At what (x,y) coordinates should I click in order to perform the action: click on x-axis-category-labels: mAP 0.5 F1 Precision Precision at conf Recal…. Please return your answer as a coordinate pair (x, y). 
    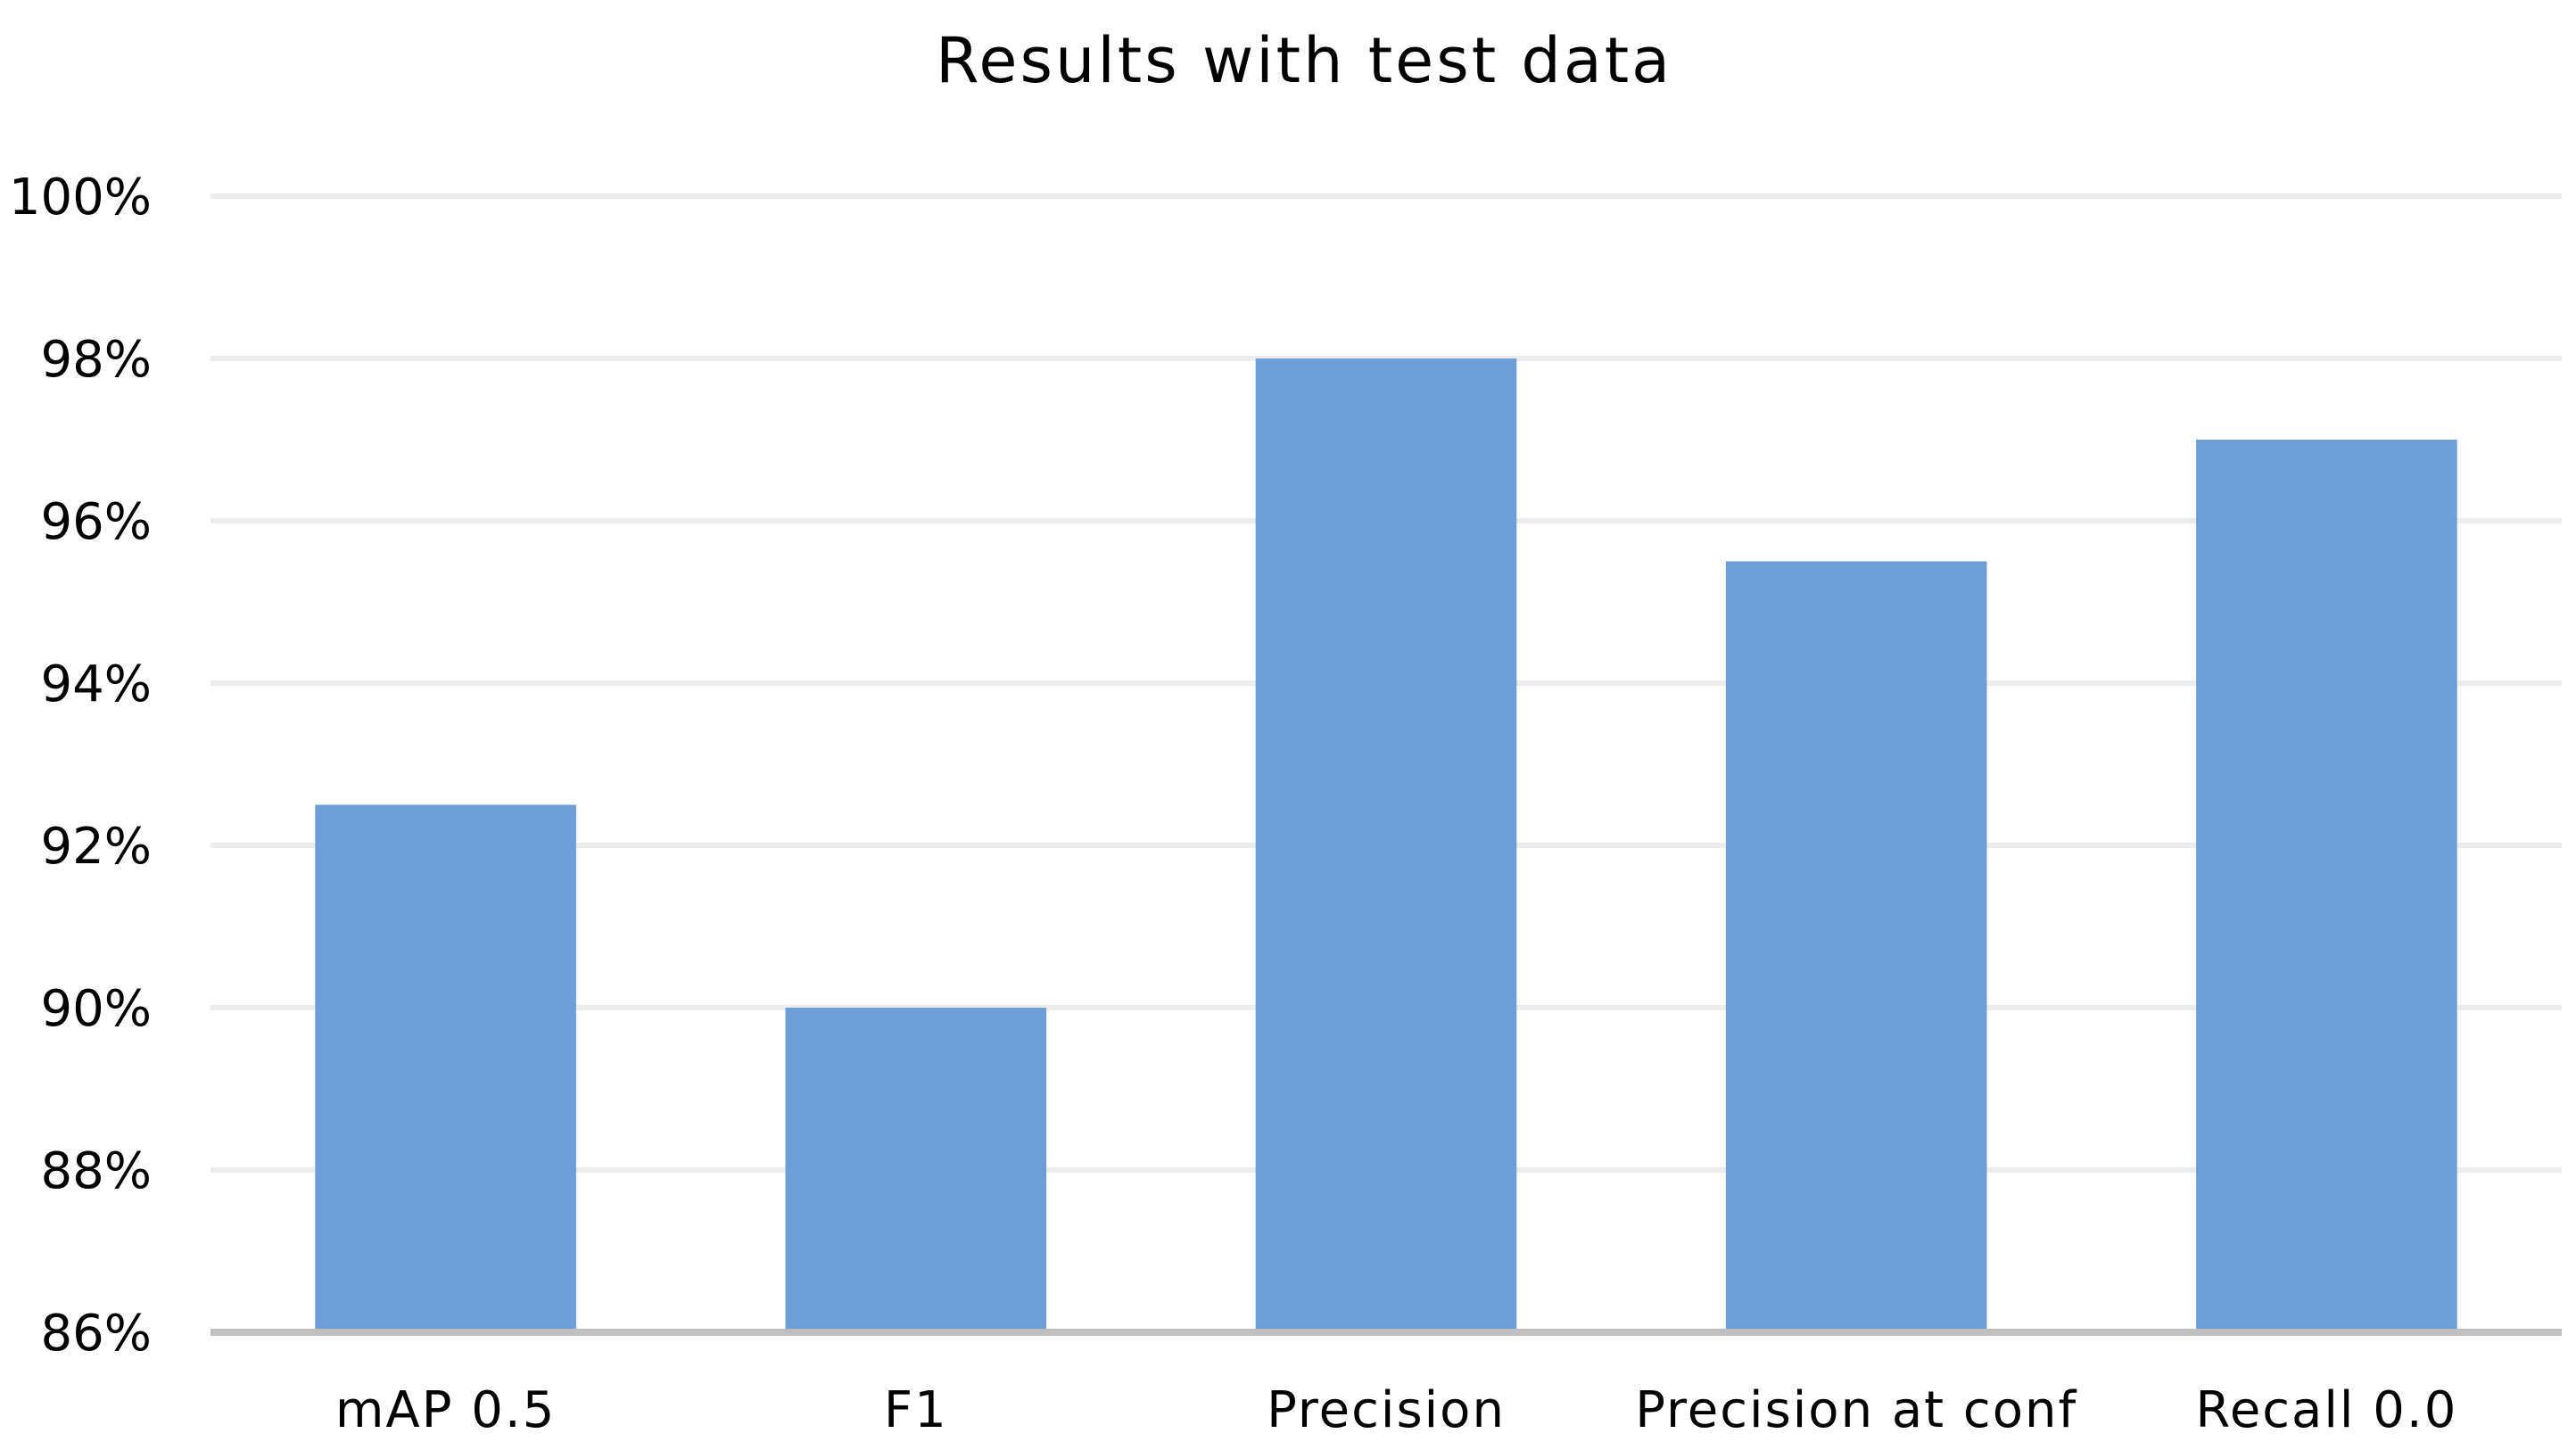
    Looking at the image, I should click on (1396, 1410).